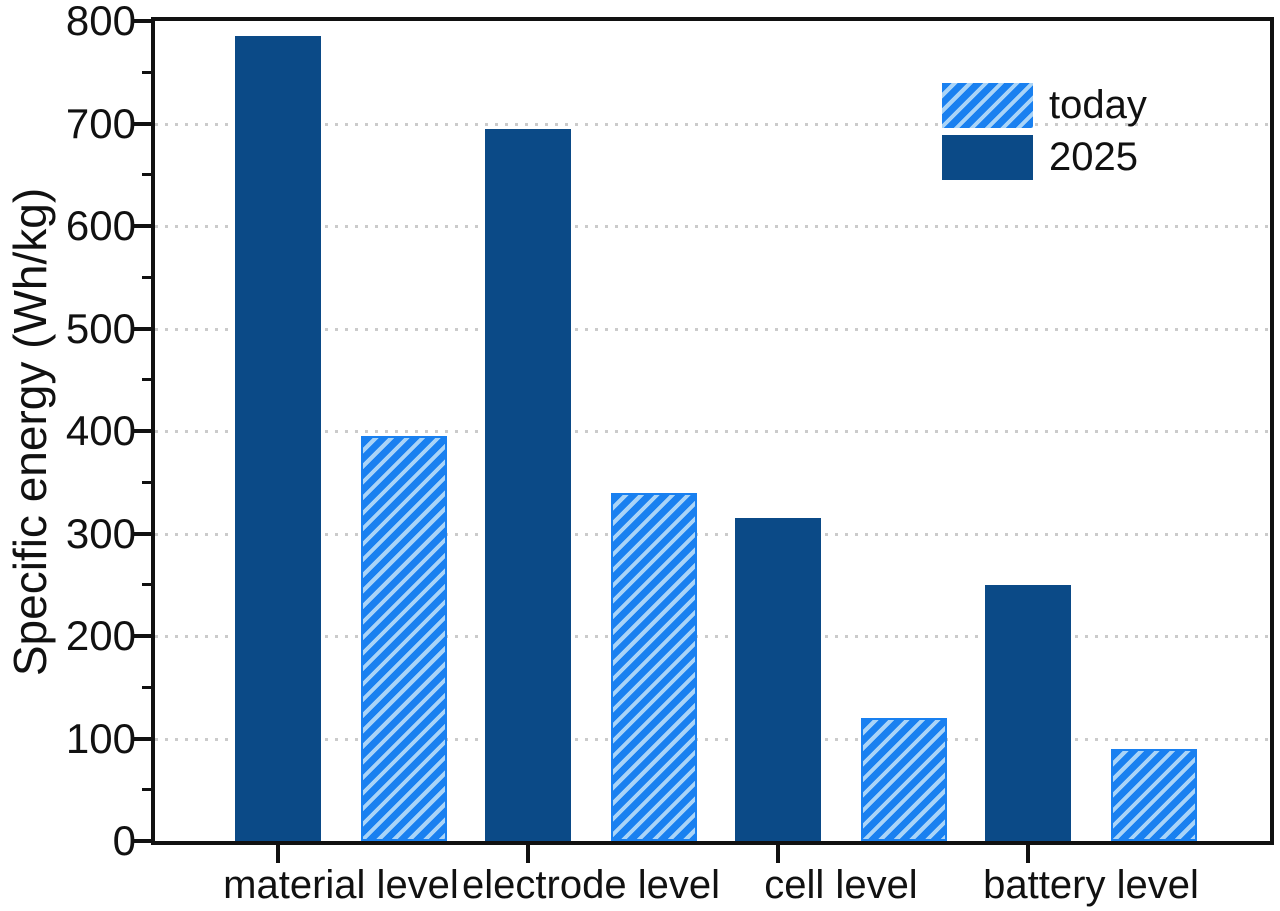 The width and height of the screenshot is (1280, 911). Describe the element at coordinates (278, 854) in the screenshot. I see `x-tick-material-level` at that location.